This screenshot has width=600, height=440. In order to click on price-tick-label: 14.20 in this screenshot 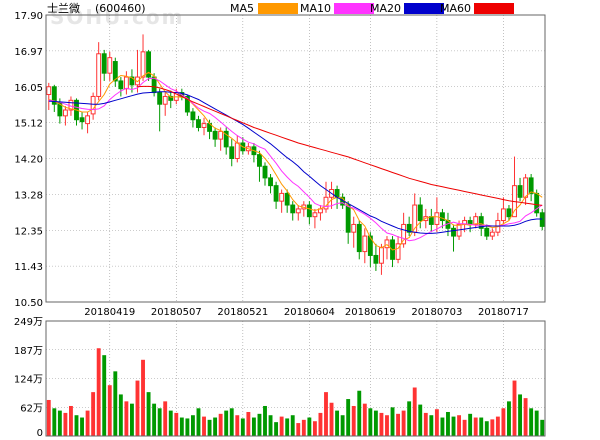, I will do `click(28, 160)`.